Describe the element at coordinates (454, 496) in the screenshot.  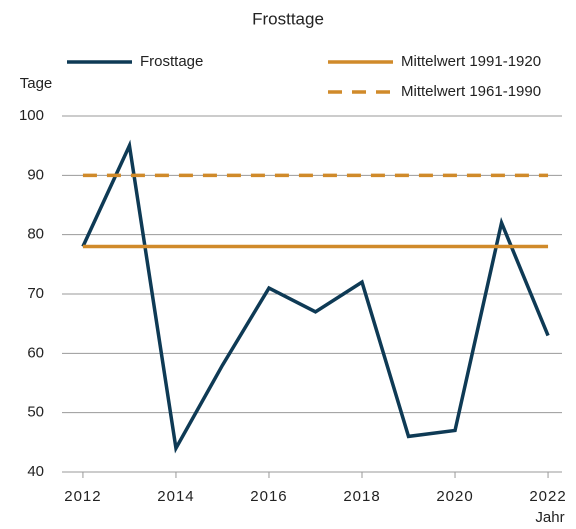
I see `x-tick-label: 2020` at that location.